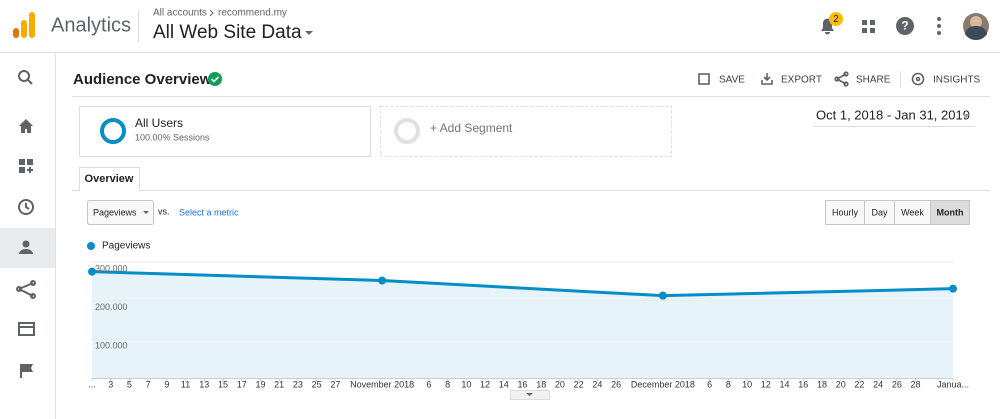 Image resolution: width=1000 pixels, height=419 pixels. What do you see at coordinates (91, 25) in the screenshot?
I see `product-name: Analytics` at bounding box center [91, 25].